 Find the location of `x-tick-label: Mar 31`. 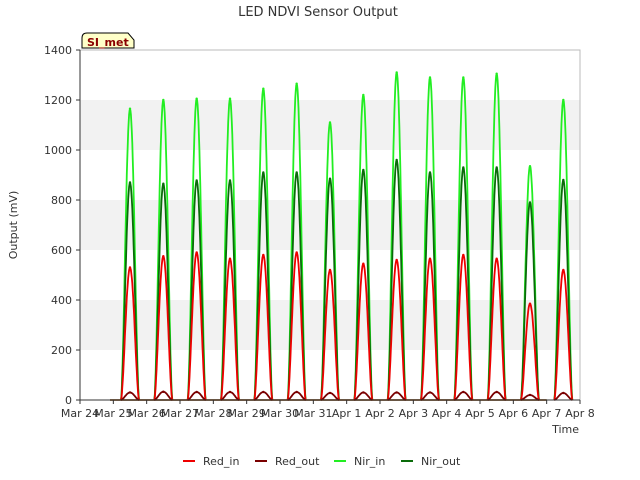

x-tick-label: Mar 31 is located at coordinates (313, 413).